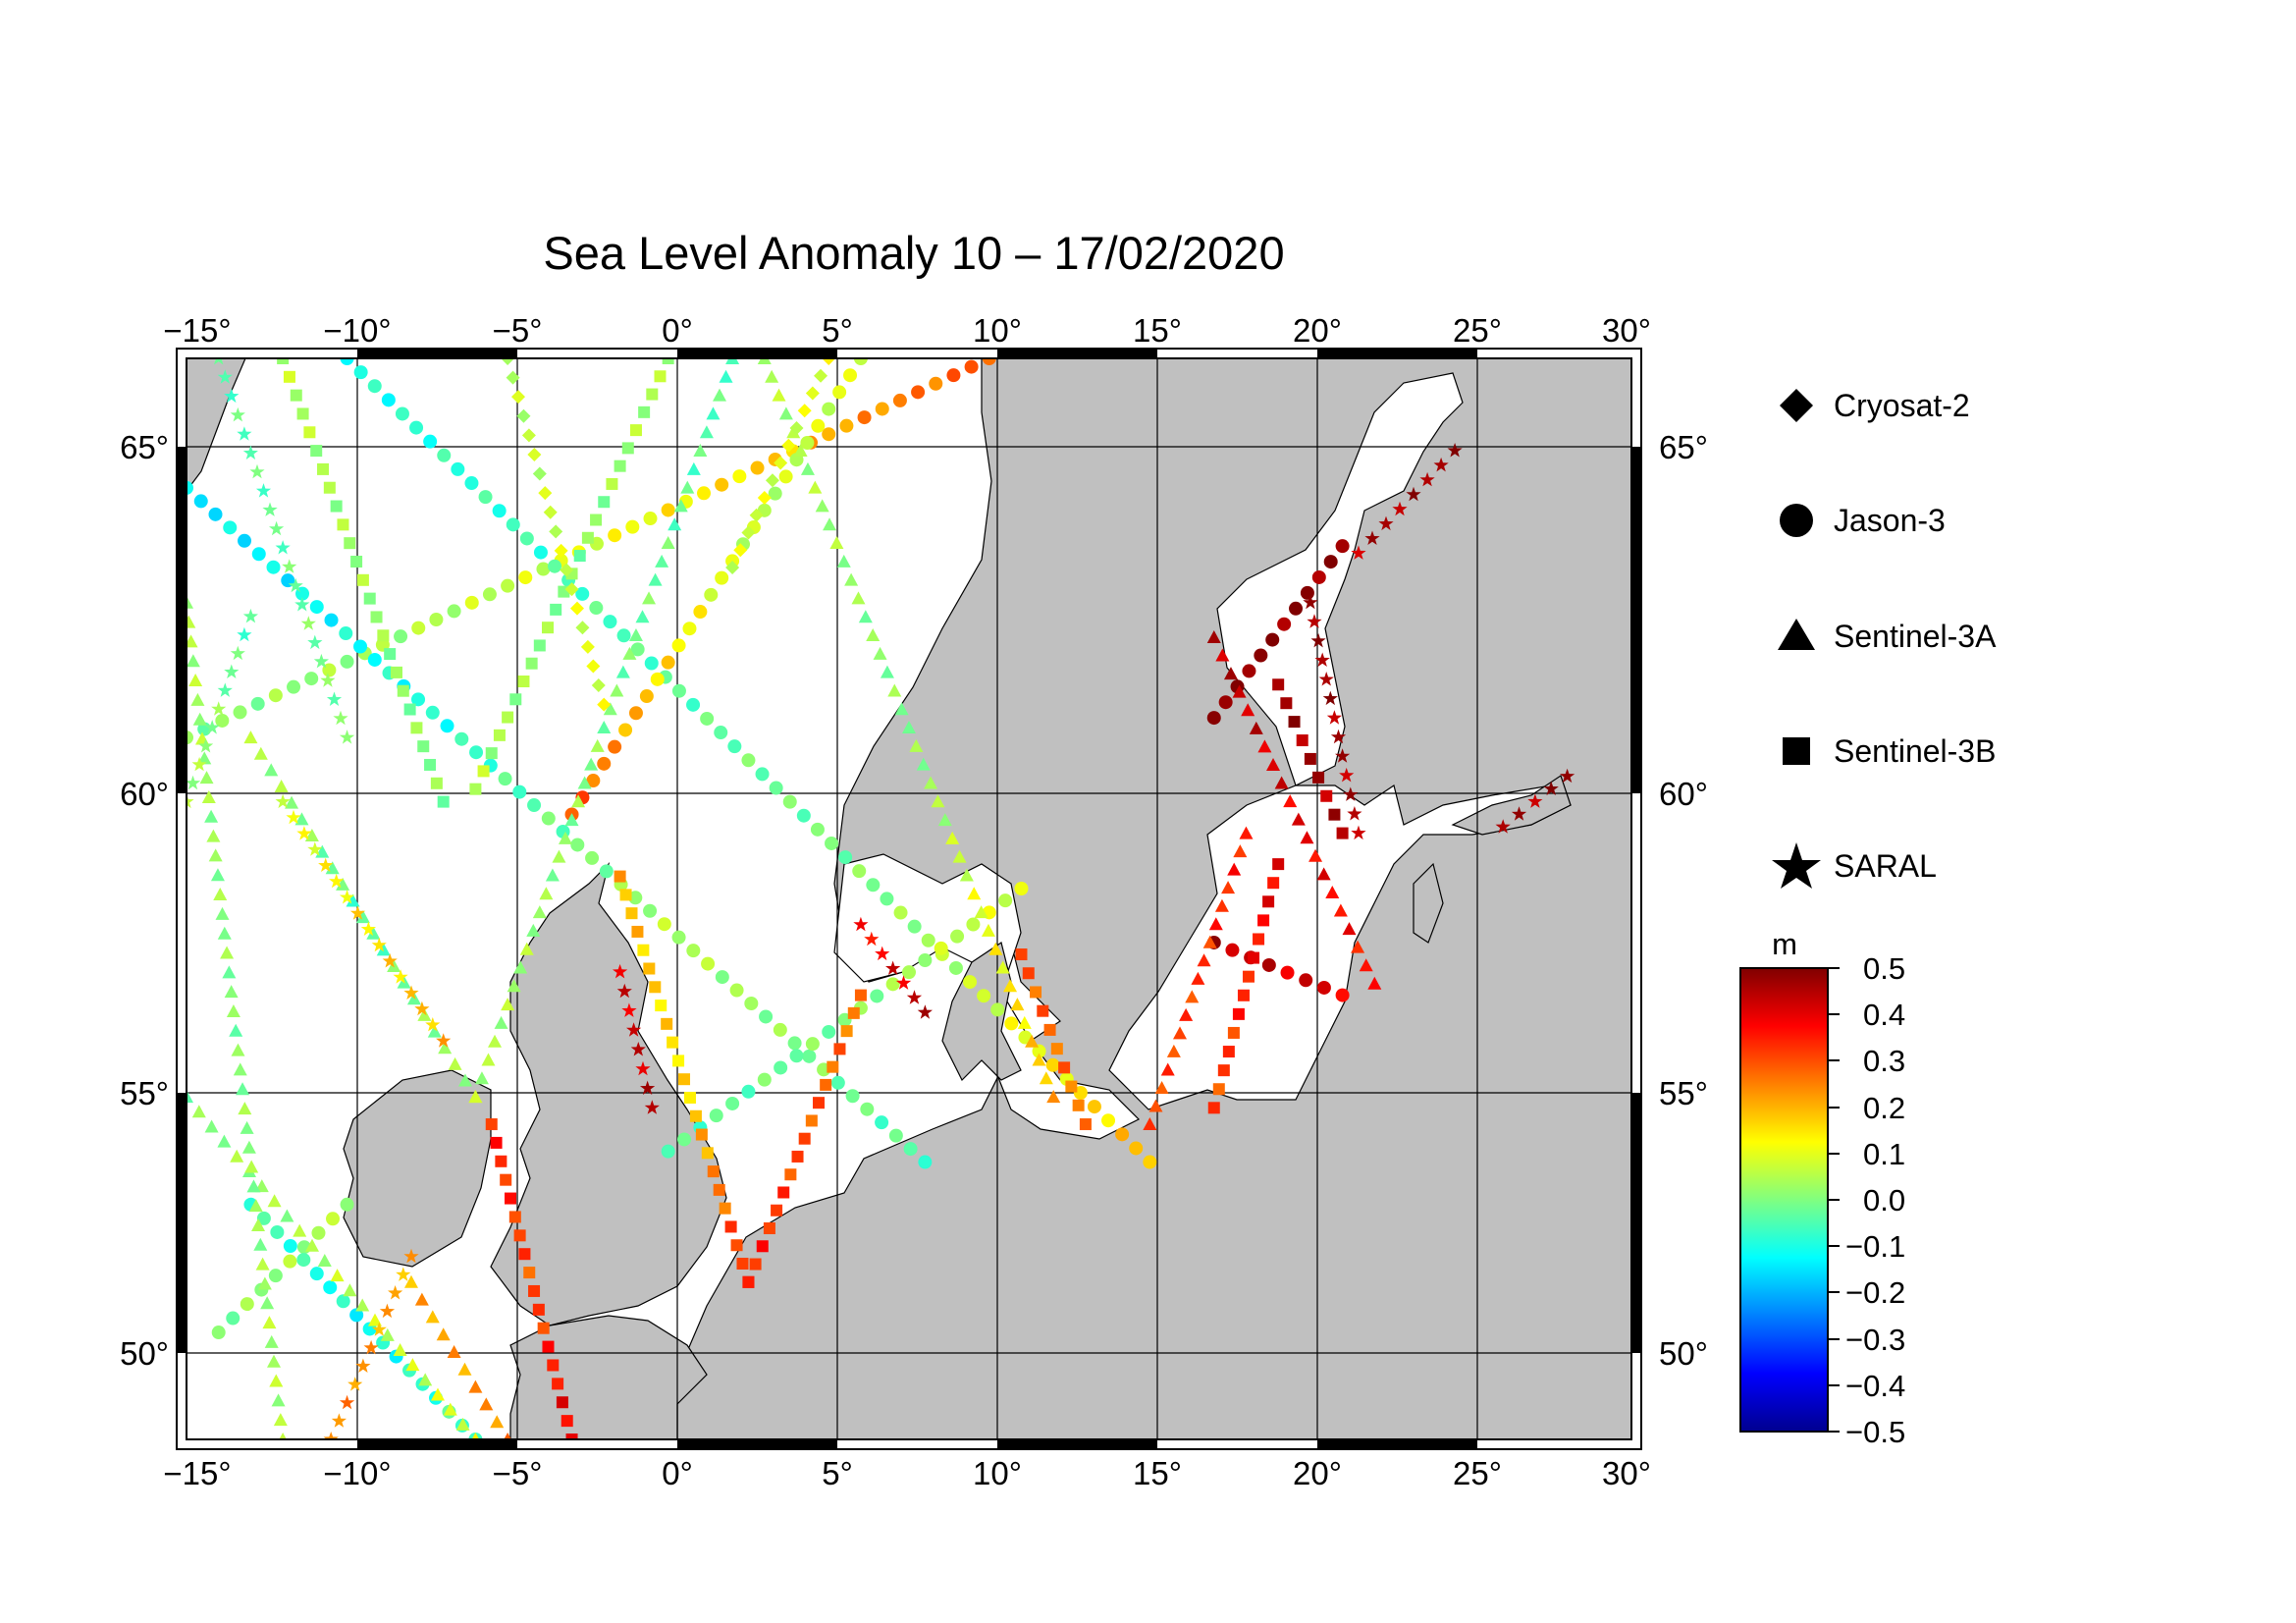  I want to click on track-sentinel-3a, so click(1294, 809).